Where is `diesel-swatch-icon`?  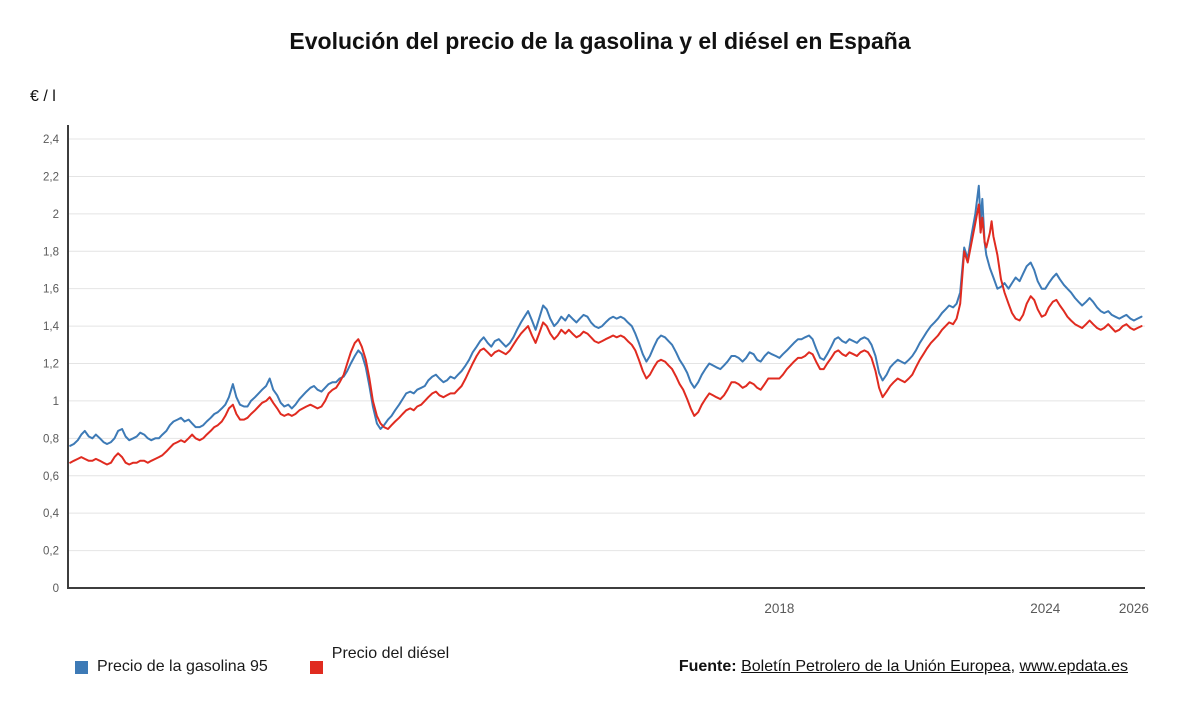 diesel-swatch-icon is located at coordinates (316, 667).